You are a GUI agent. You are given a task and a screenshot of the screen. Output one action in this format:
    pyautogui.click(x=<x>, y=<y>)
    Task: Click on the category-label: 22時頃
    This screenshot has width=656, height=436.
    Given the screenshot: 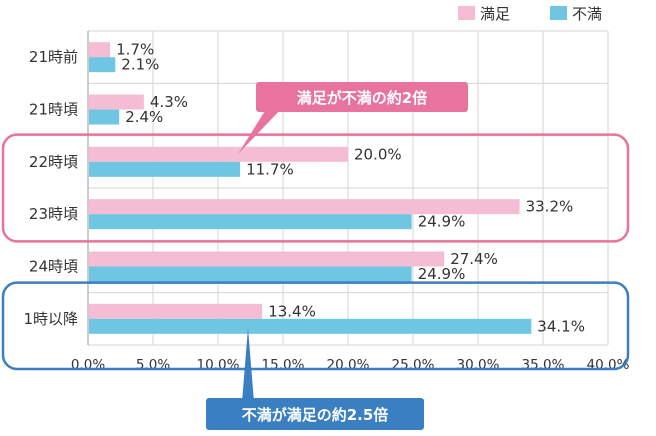 What is the action you would take?
    pyautogui.click(x=53, y=162)
    